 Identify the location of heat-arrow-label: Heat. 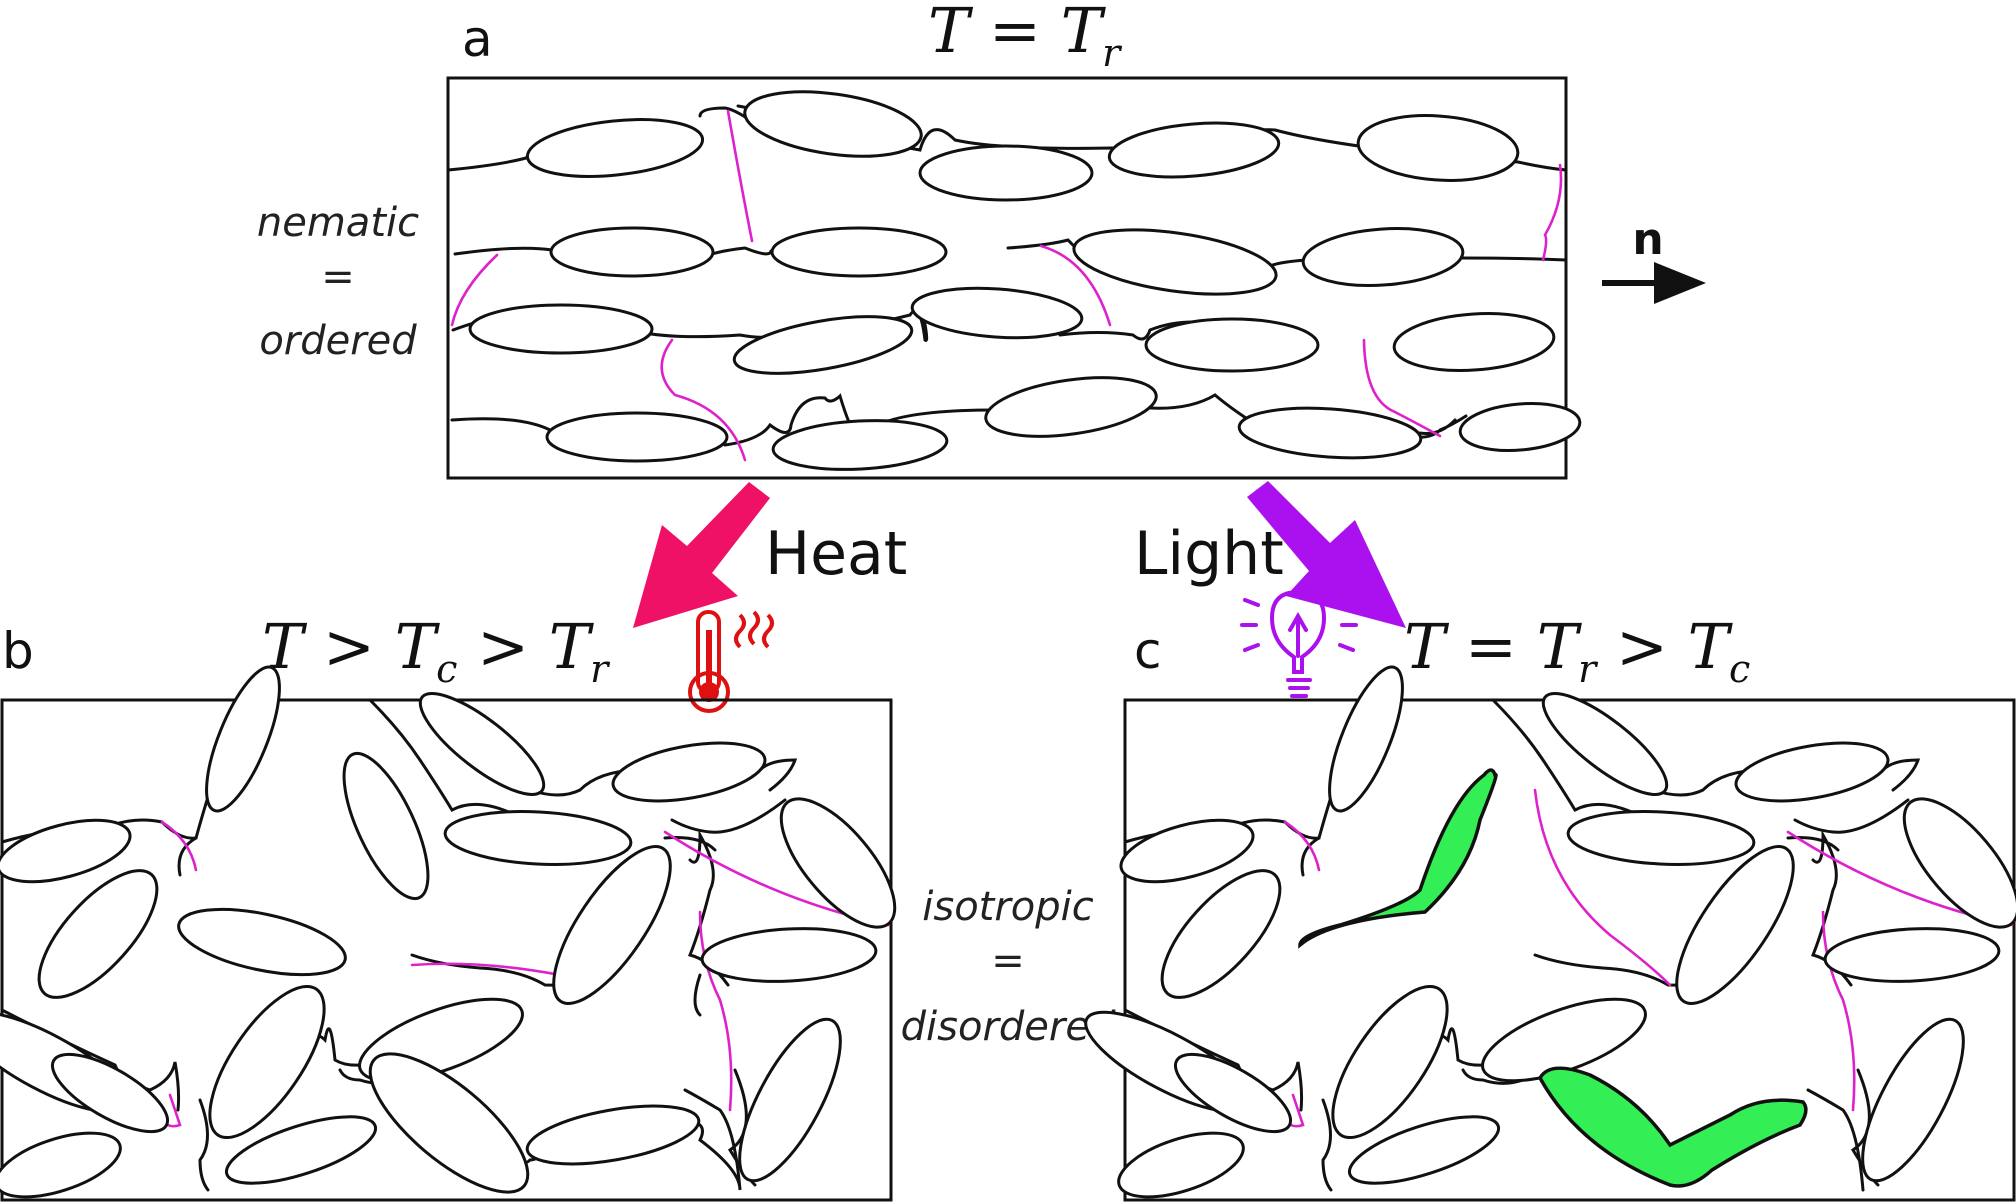
(836, 554).